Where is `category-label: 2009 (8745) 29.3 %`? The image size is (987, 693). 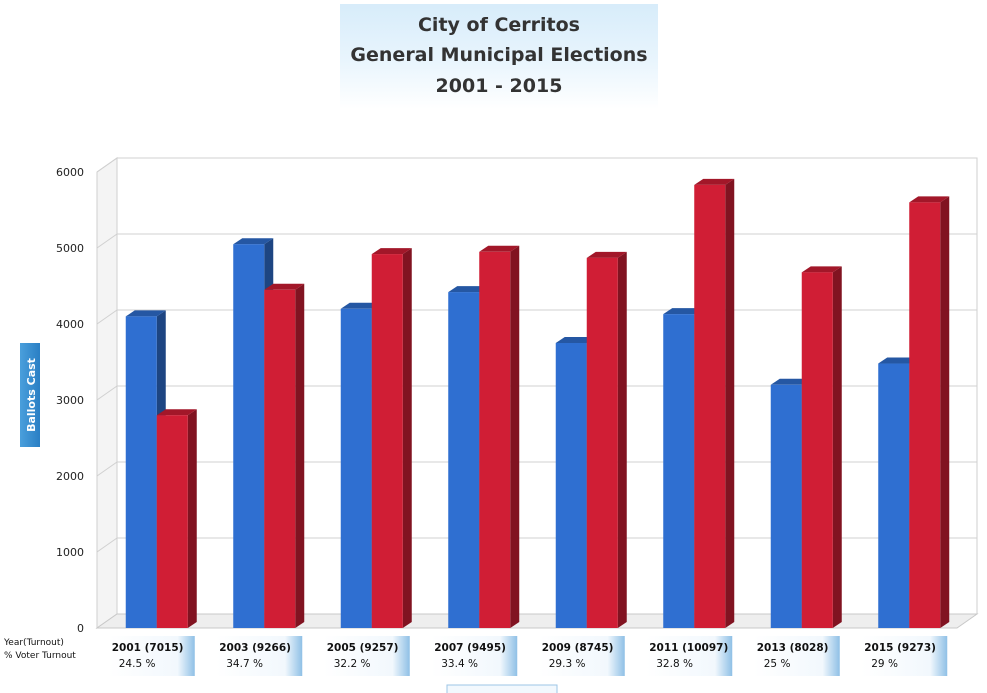 category-label: 2009 (8745) 29.3 % is located at coordinates (581, 656).